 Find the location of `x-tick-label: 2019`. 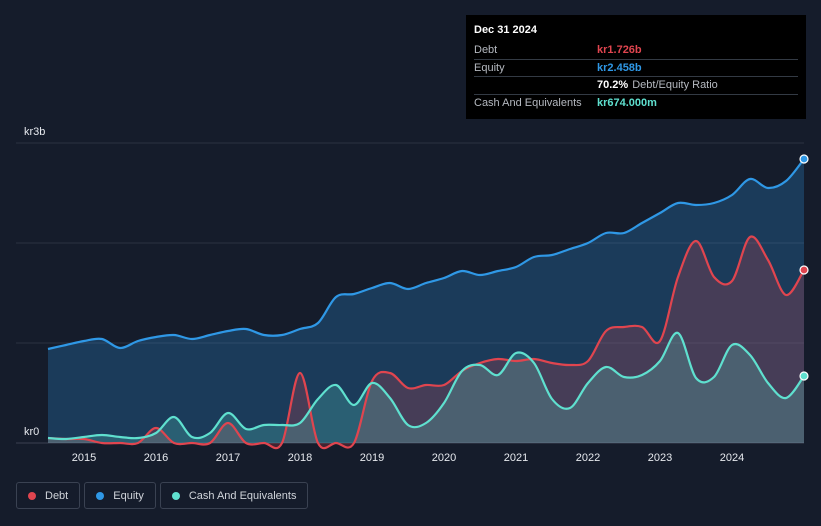

x-tick-label: 2019 is located at coordinates (372, 458).